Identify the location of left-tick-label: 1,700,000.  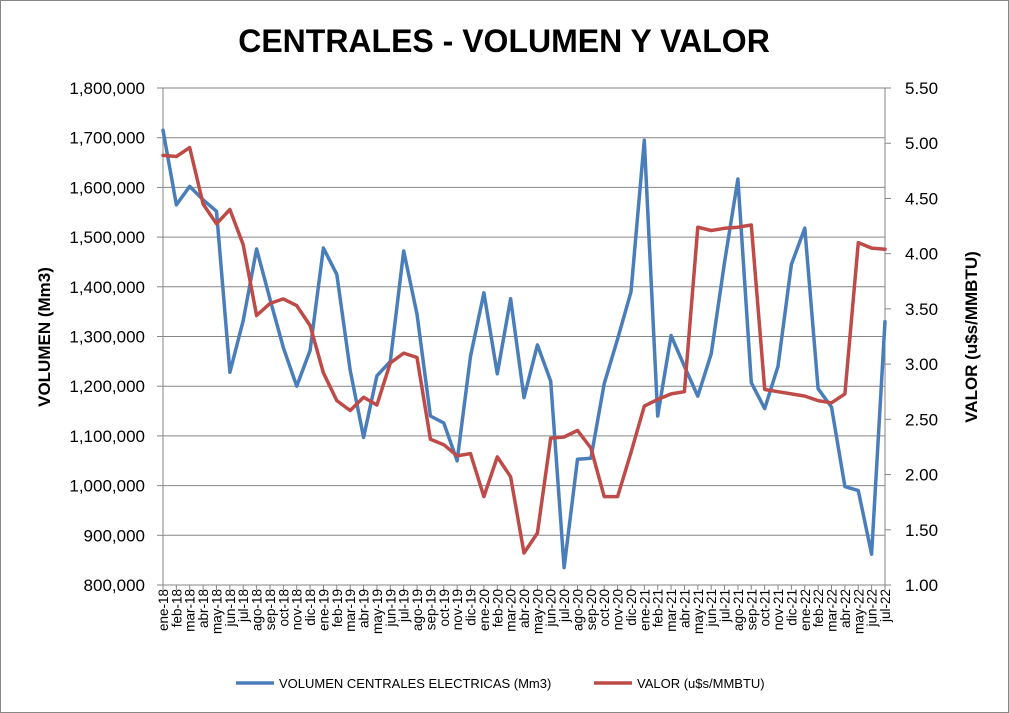
(107, 138).